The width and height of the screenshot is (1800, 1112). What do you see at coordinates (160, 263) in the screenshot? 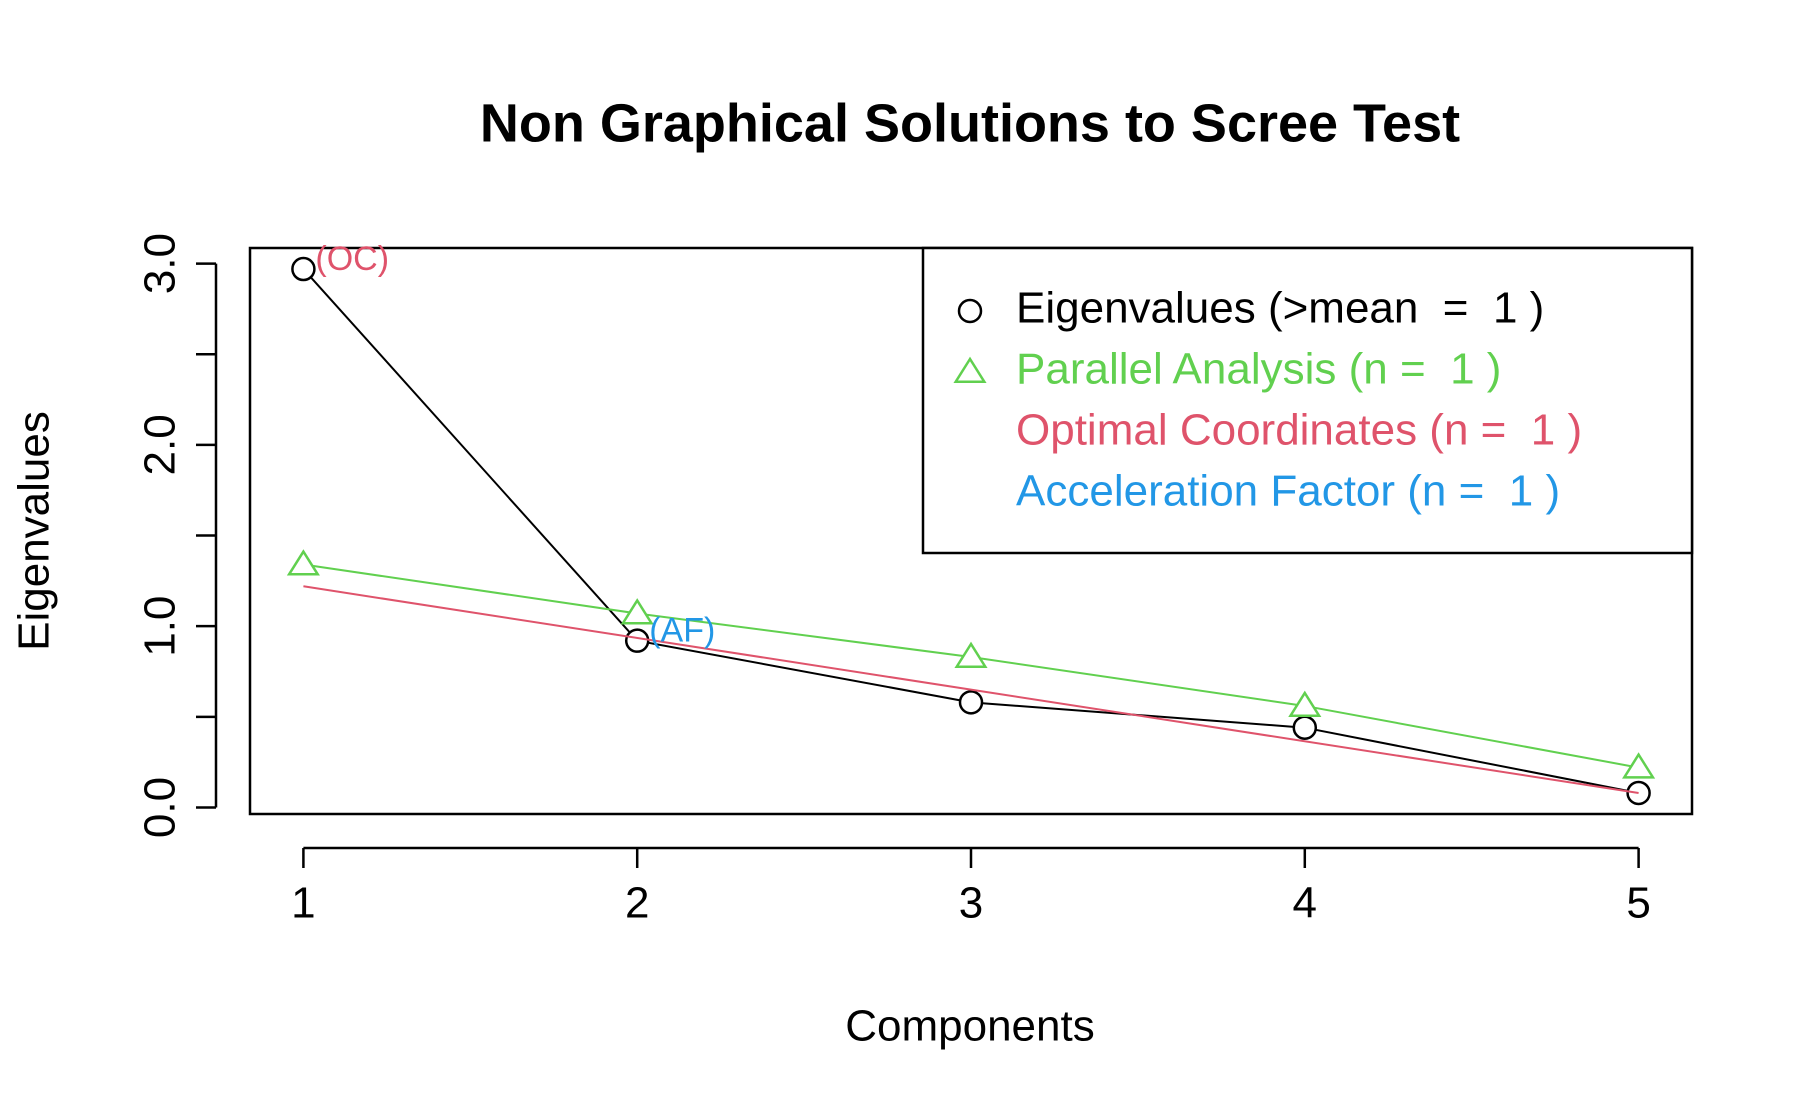
I see `y-tick-label: 3.0` at bounding box center [160, 263].